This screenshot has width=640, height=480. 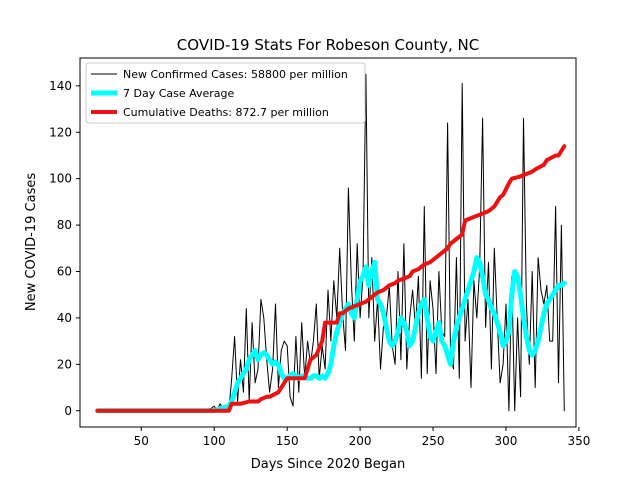 I want to click on legend-box, so click(x=225, y=93).